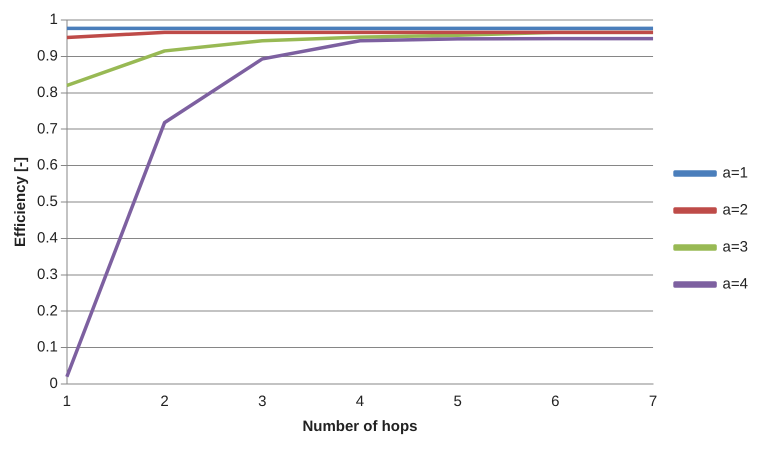 This screenshot has width=778, height=450. Describe the element at coordinates (47, 347) in the screenshot. I see `y-tick-label: 0.1` at that location.